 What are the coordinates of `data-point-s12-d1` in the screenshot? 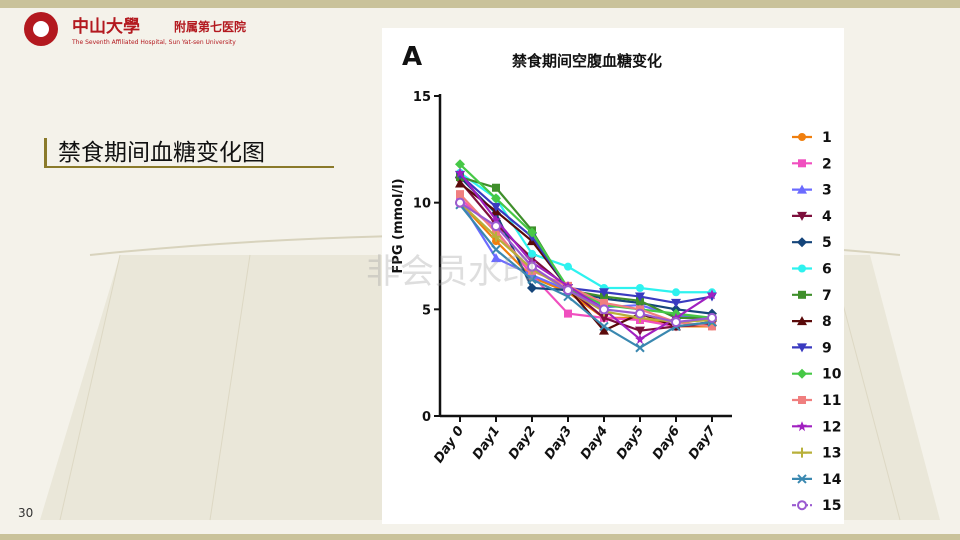 It's located at (496, 219).